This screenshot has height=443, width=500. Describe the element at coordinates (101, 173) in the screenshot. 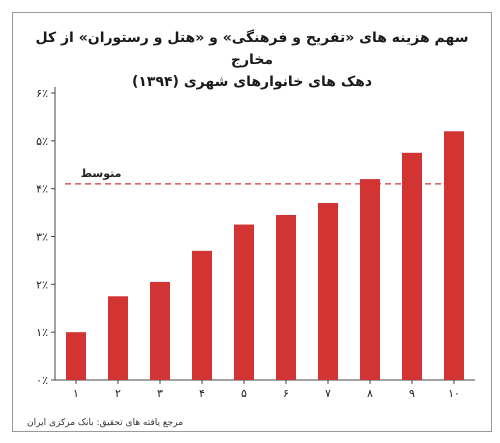

I see `average-label: متوسط` at that location.